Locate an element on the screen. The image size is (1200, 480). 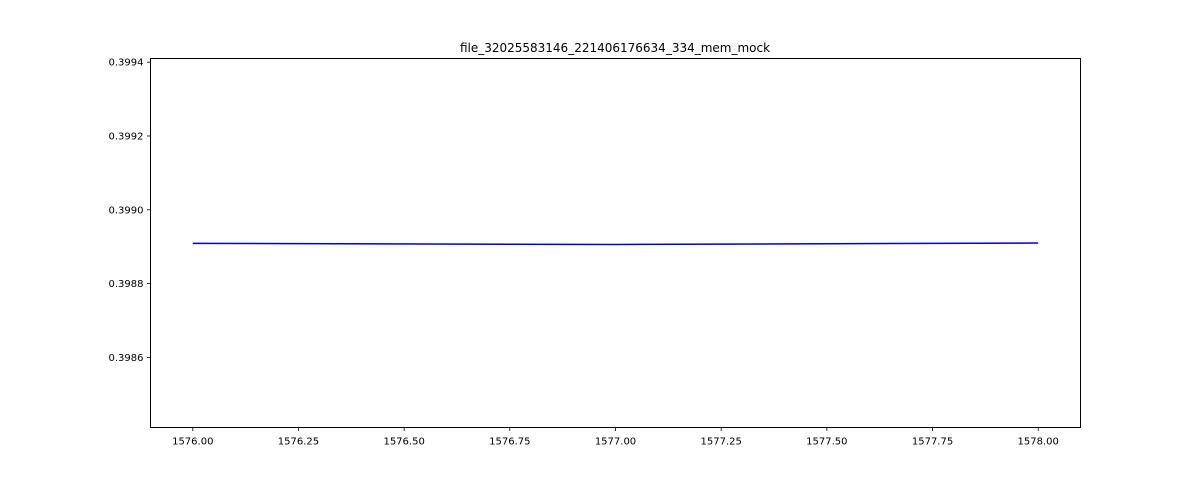
x-tick-label: 1576.75 is located at coordinates (509, 442).